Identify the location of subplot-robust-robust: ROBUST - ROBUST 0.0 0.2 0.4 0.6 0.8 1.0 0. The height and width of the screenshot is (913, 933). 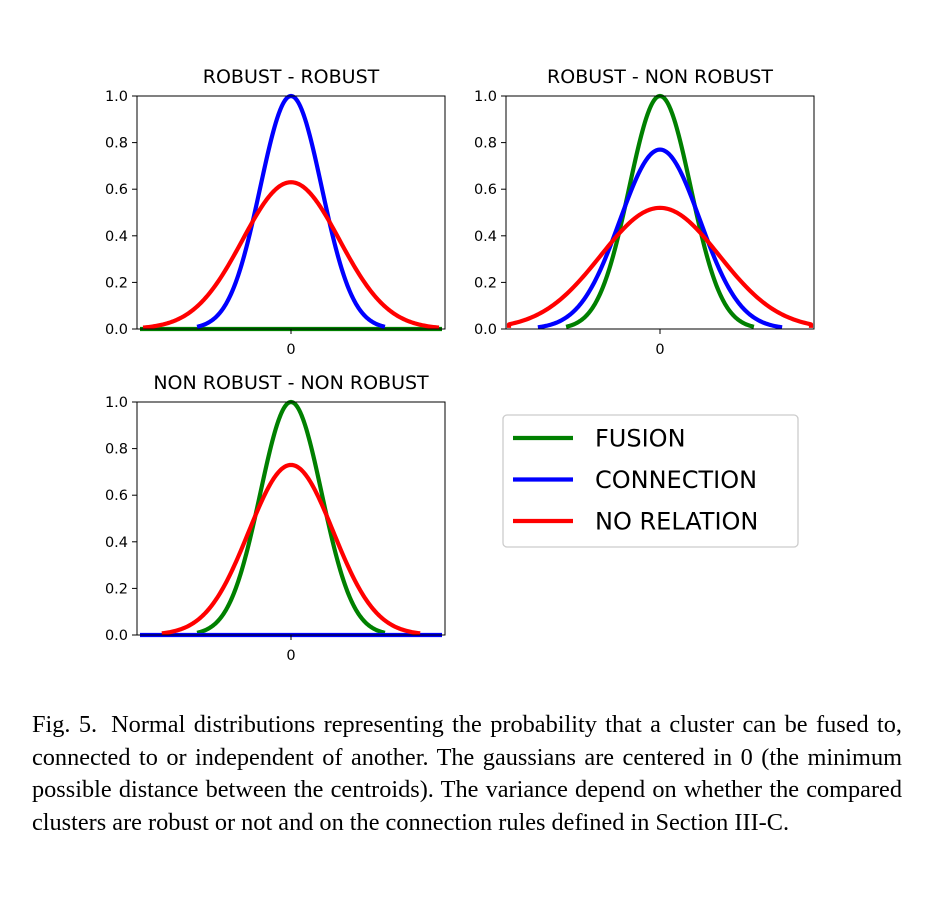
(275, 212).